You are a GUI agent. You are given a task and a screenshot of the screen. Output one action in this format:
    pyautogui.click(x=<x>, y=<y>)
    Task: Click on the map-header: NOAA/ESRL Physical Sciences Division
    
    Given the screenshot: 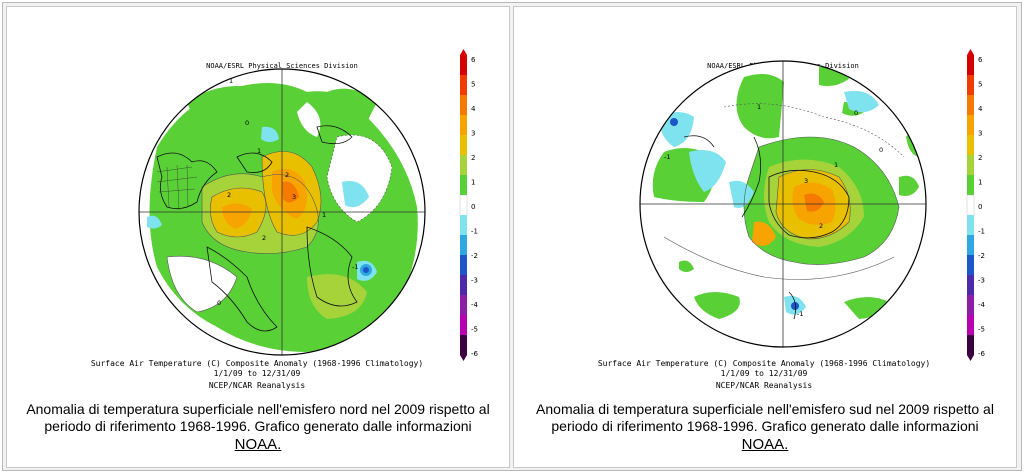 What is the action you would take?
    pyautogui.click(x=282, y=66)
    